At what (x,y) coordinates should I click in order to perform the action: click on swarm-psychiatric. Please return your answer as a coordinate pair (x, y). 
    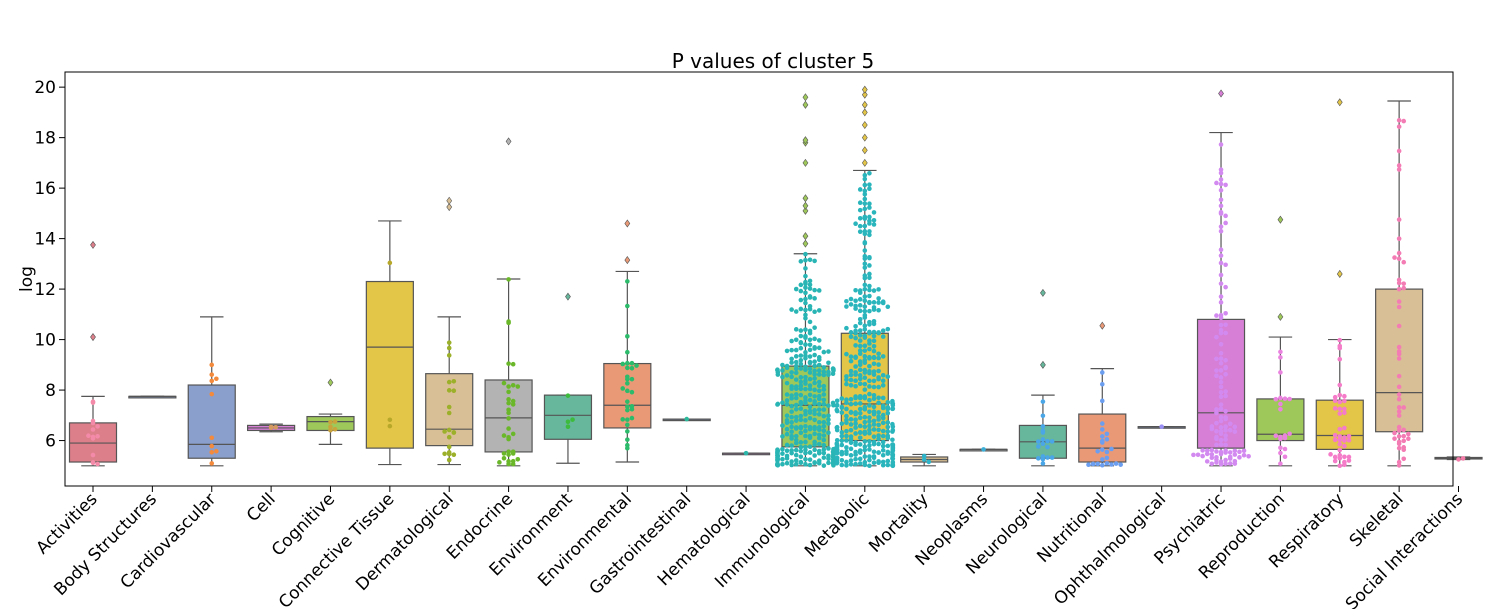
    Looking at the image, I should click on (1221, 304).